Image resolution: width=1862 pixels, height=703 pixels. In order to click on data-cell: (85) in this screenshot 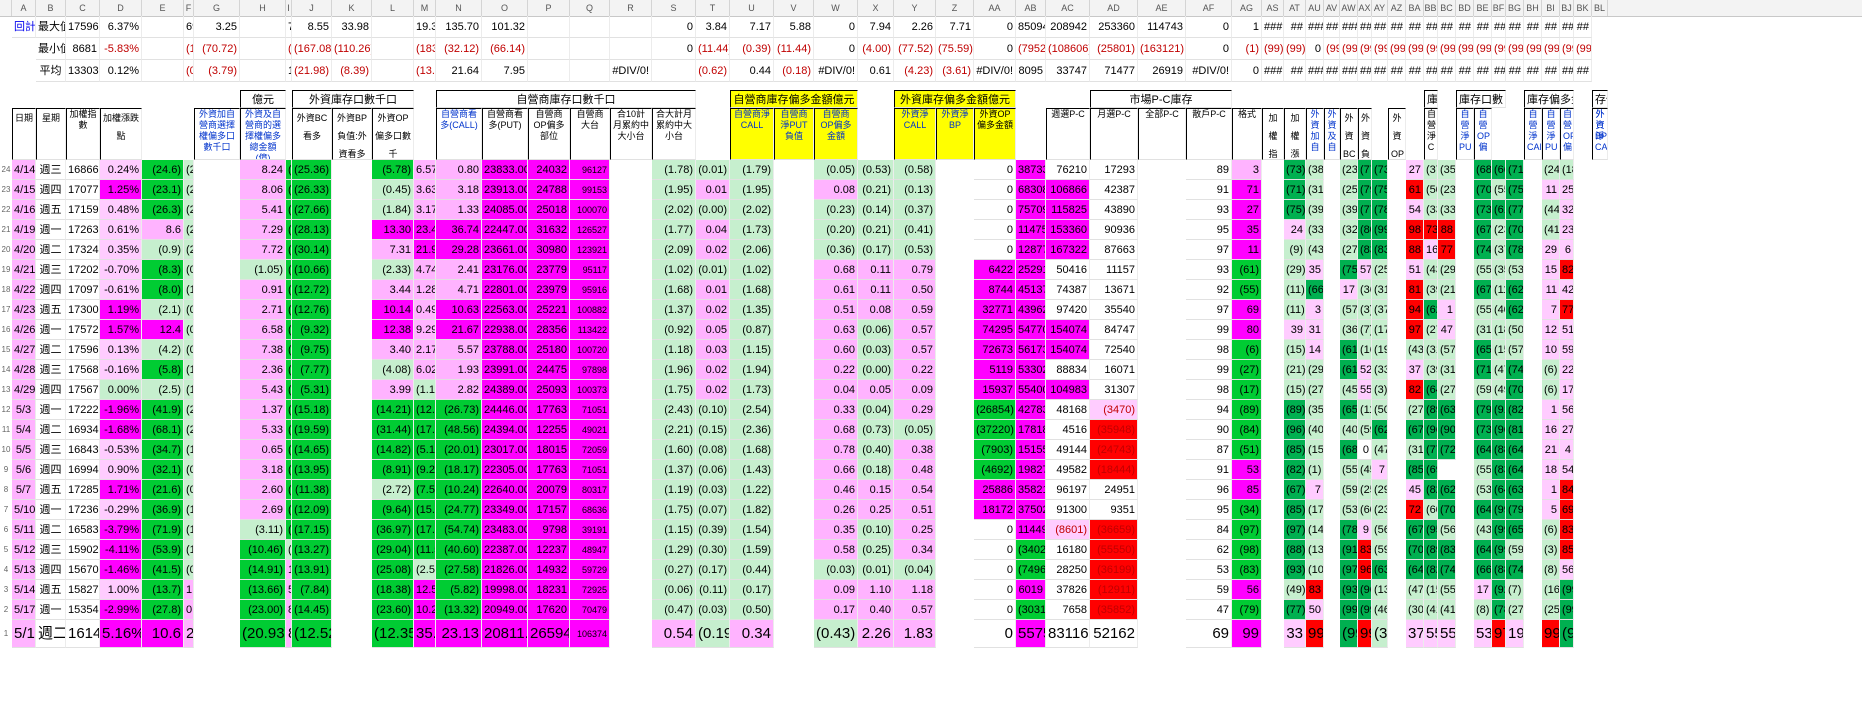, I will do `click(1415, 470)`.